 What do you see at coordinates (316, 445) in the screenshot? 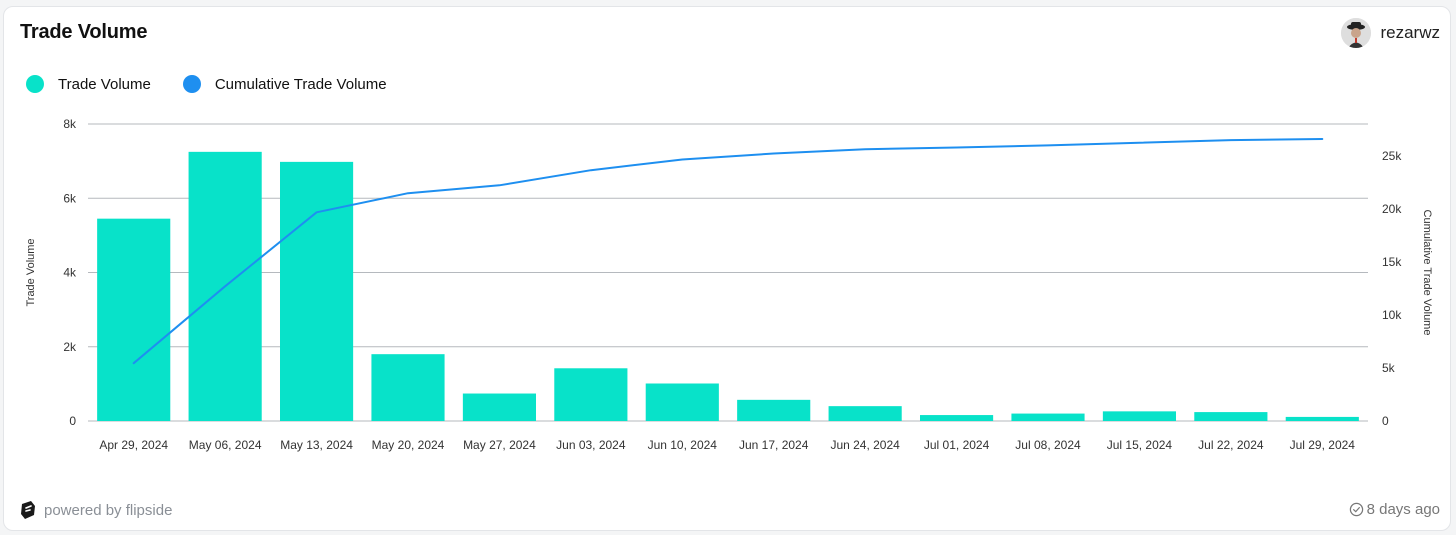
I see `x-tick-label: May 13, 2024` at bounding box center [316, 445].